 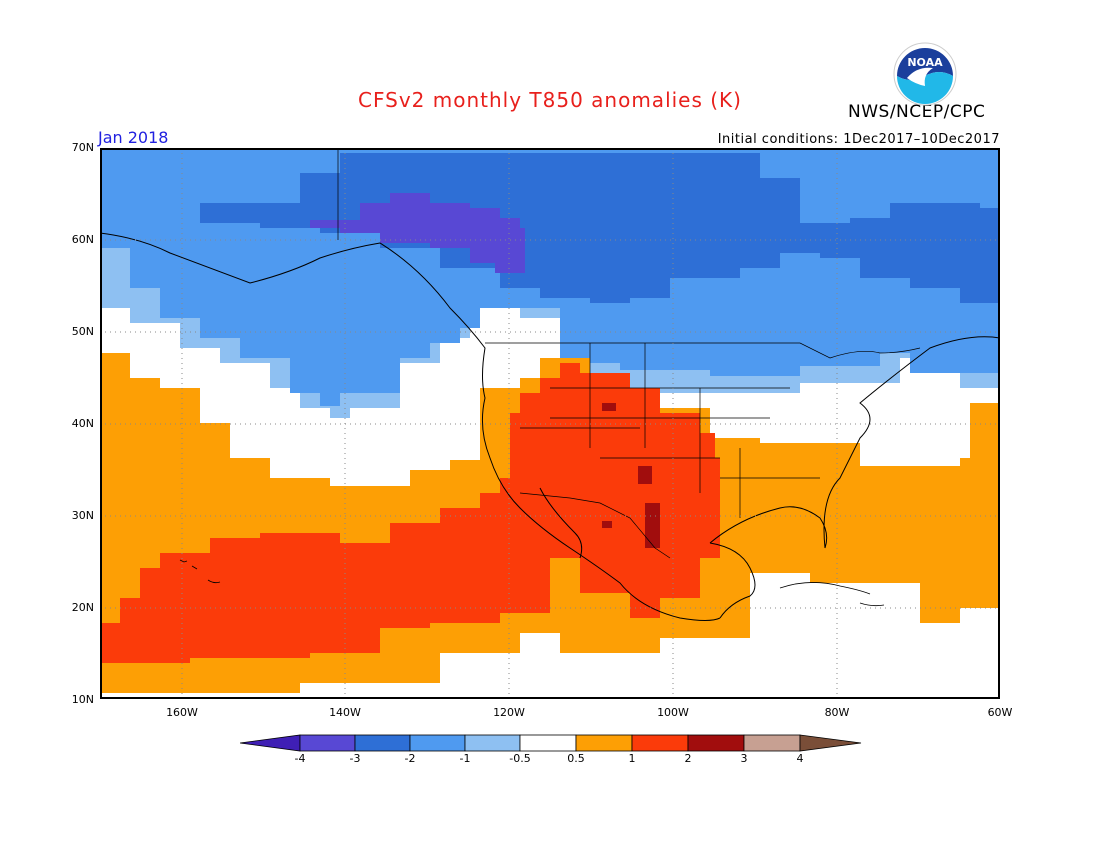 I want to click on colorbar-label: 3, so click(x=744, y=758).